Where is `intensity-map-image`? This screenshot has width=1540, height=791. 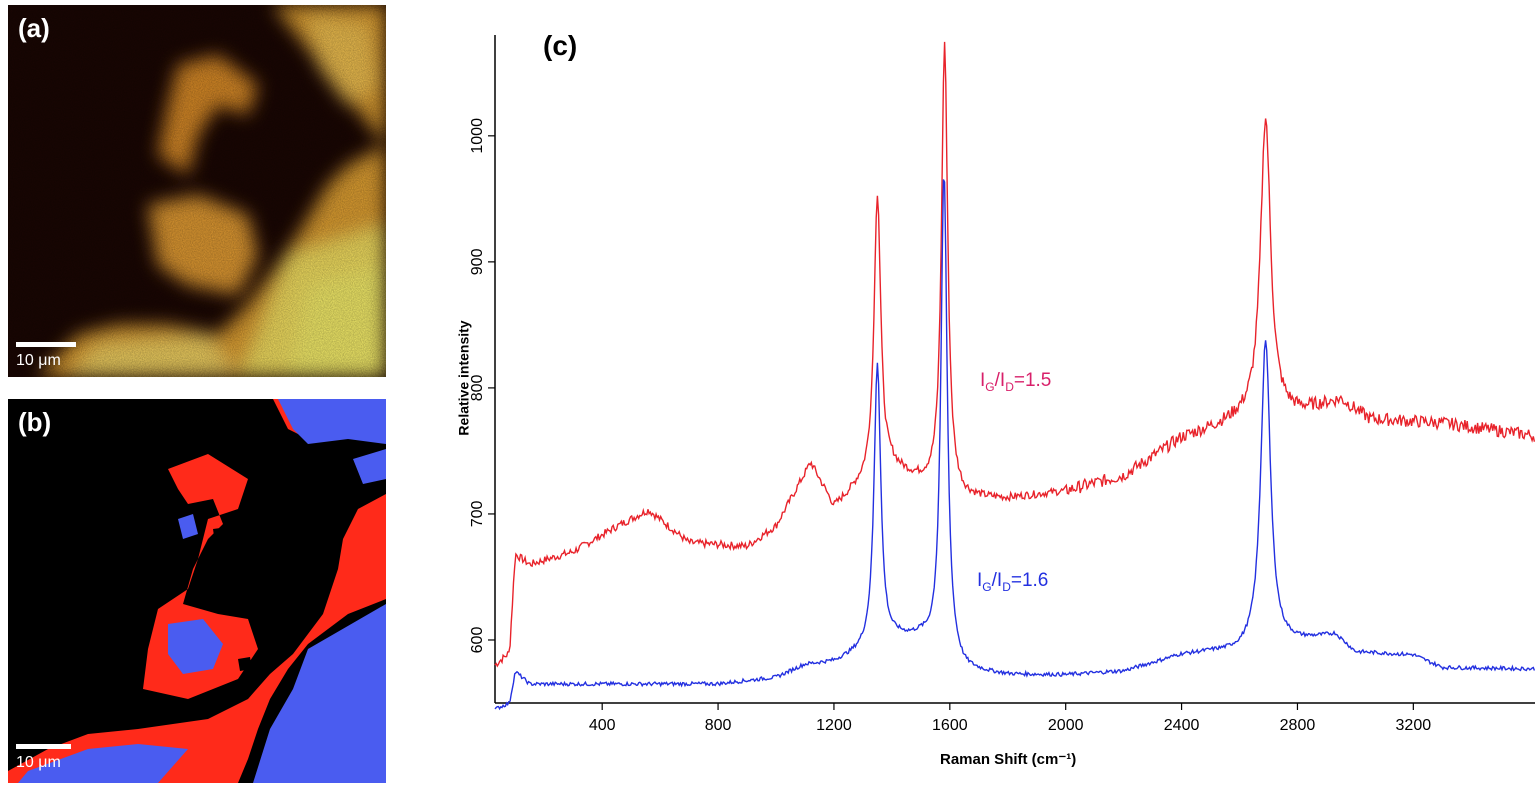 intensity-map-image is located at coordinates (197, 191).